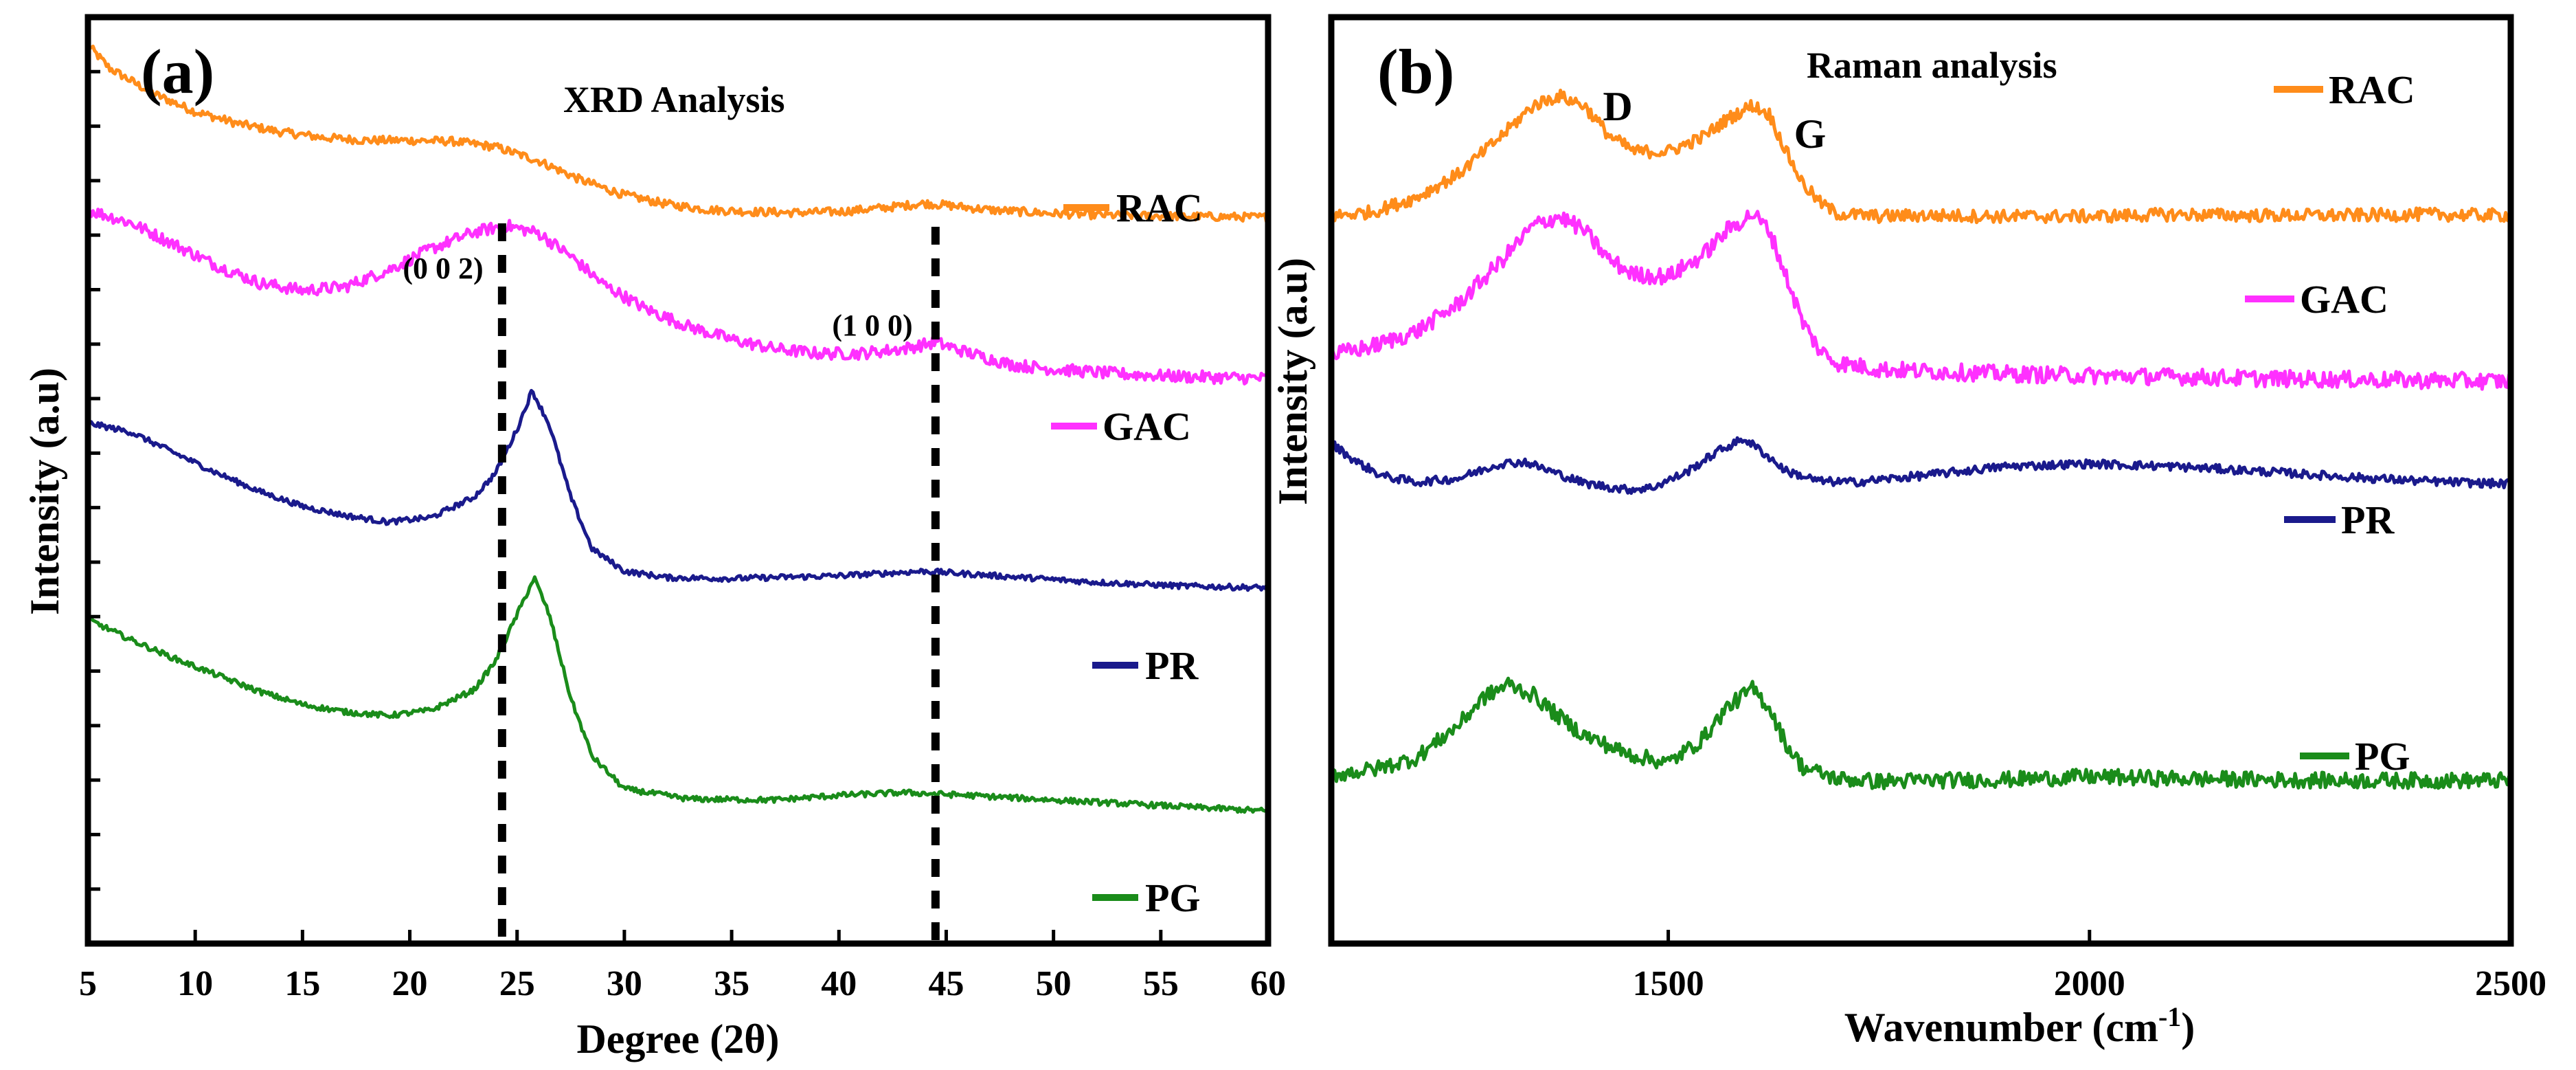  What do you see at coordinates (2510, 983) in the screenshot?
I see `x-tick-label-2500: 2500` at bounding box center [2510, 983].